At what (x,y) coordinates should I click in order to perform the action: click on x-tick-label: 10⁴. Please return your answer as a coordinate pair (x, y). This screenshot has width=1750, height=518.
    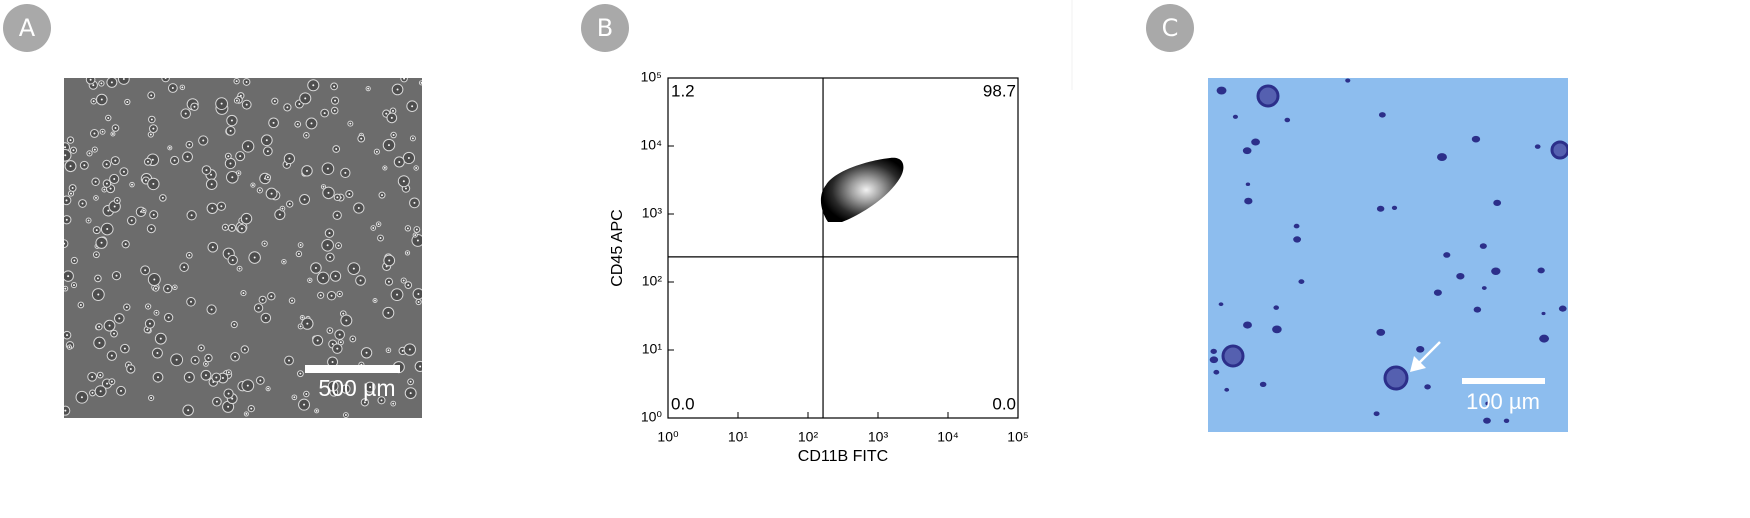
    Looking at the image, I should click on (948, 437).